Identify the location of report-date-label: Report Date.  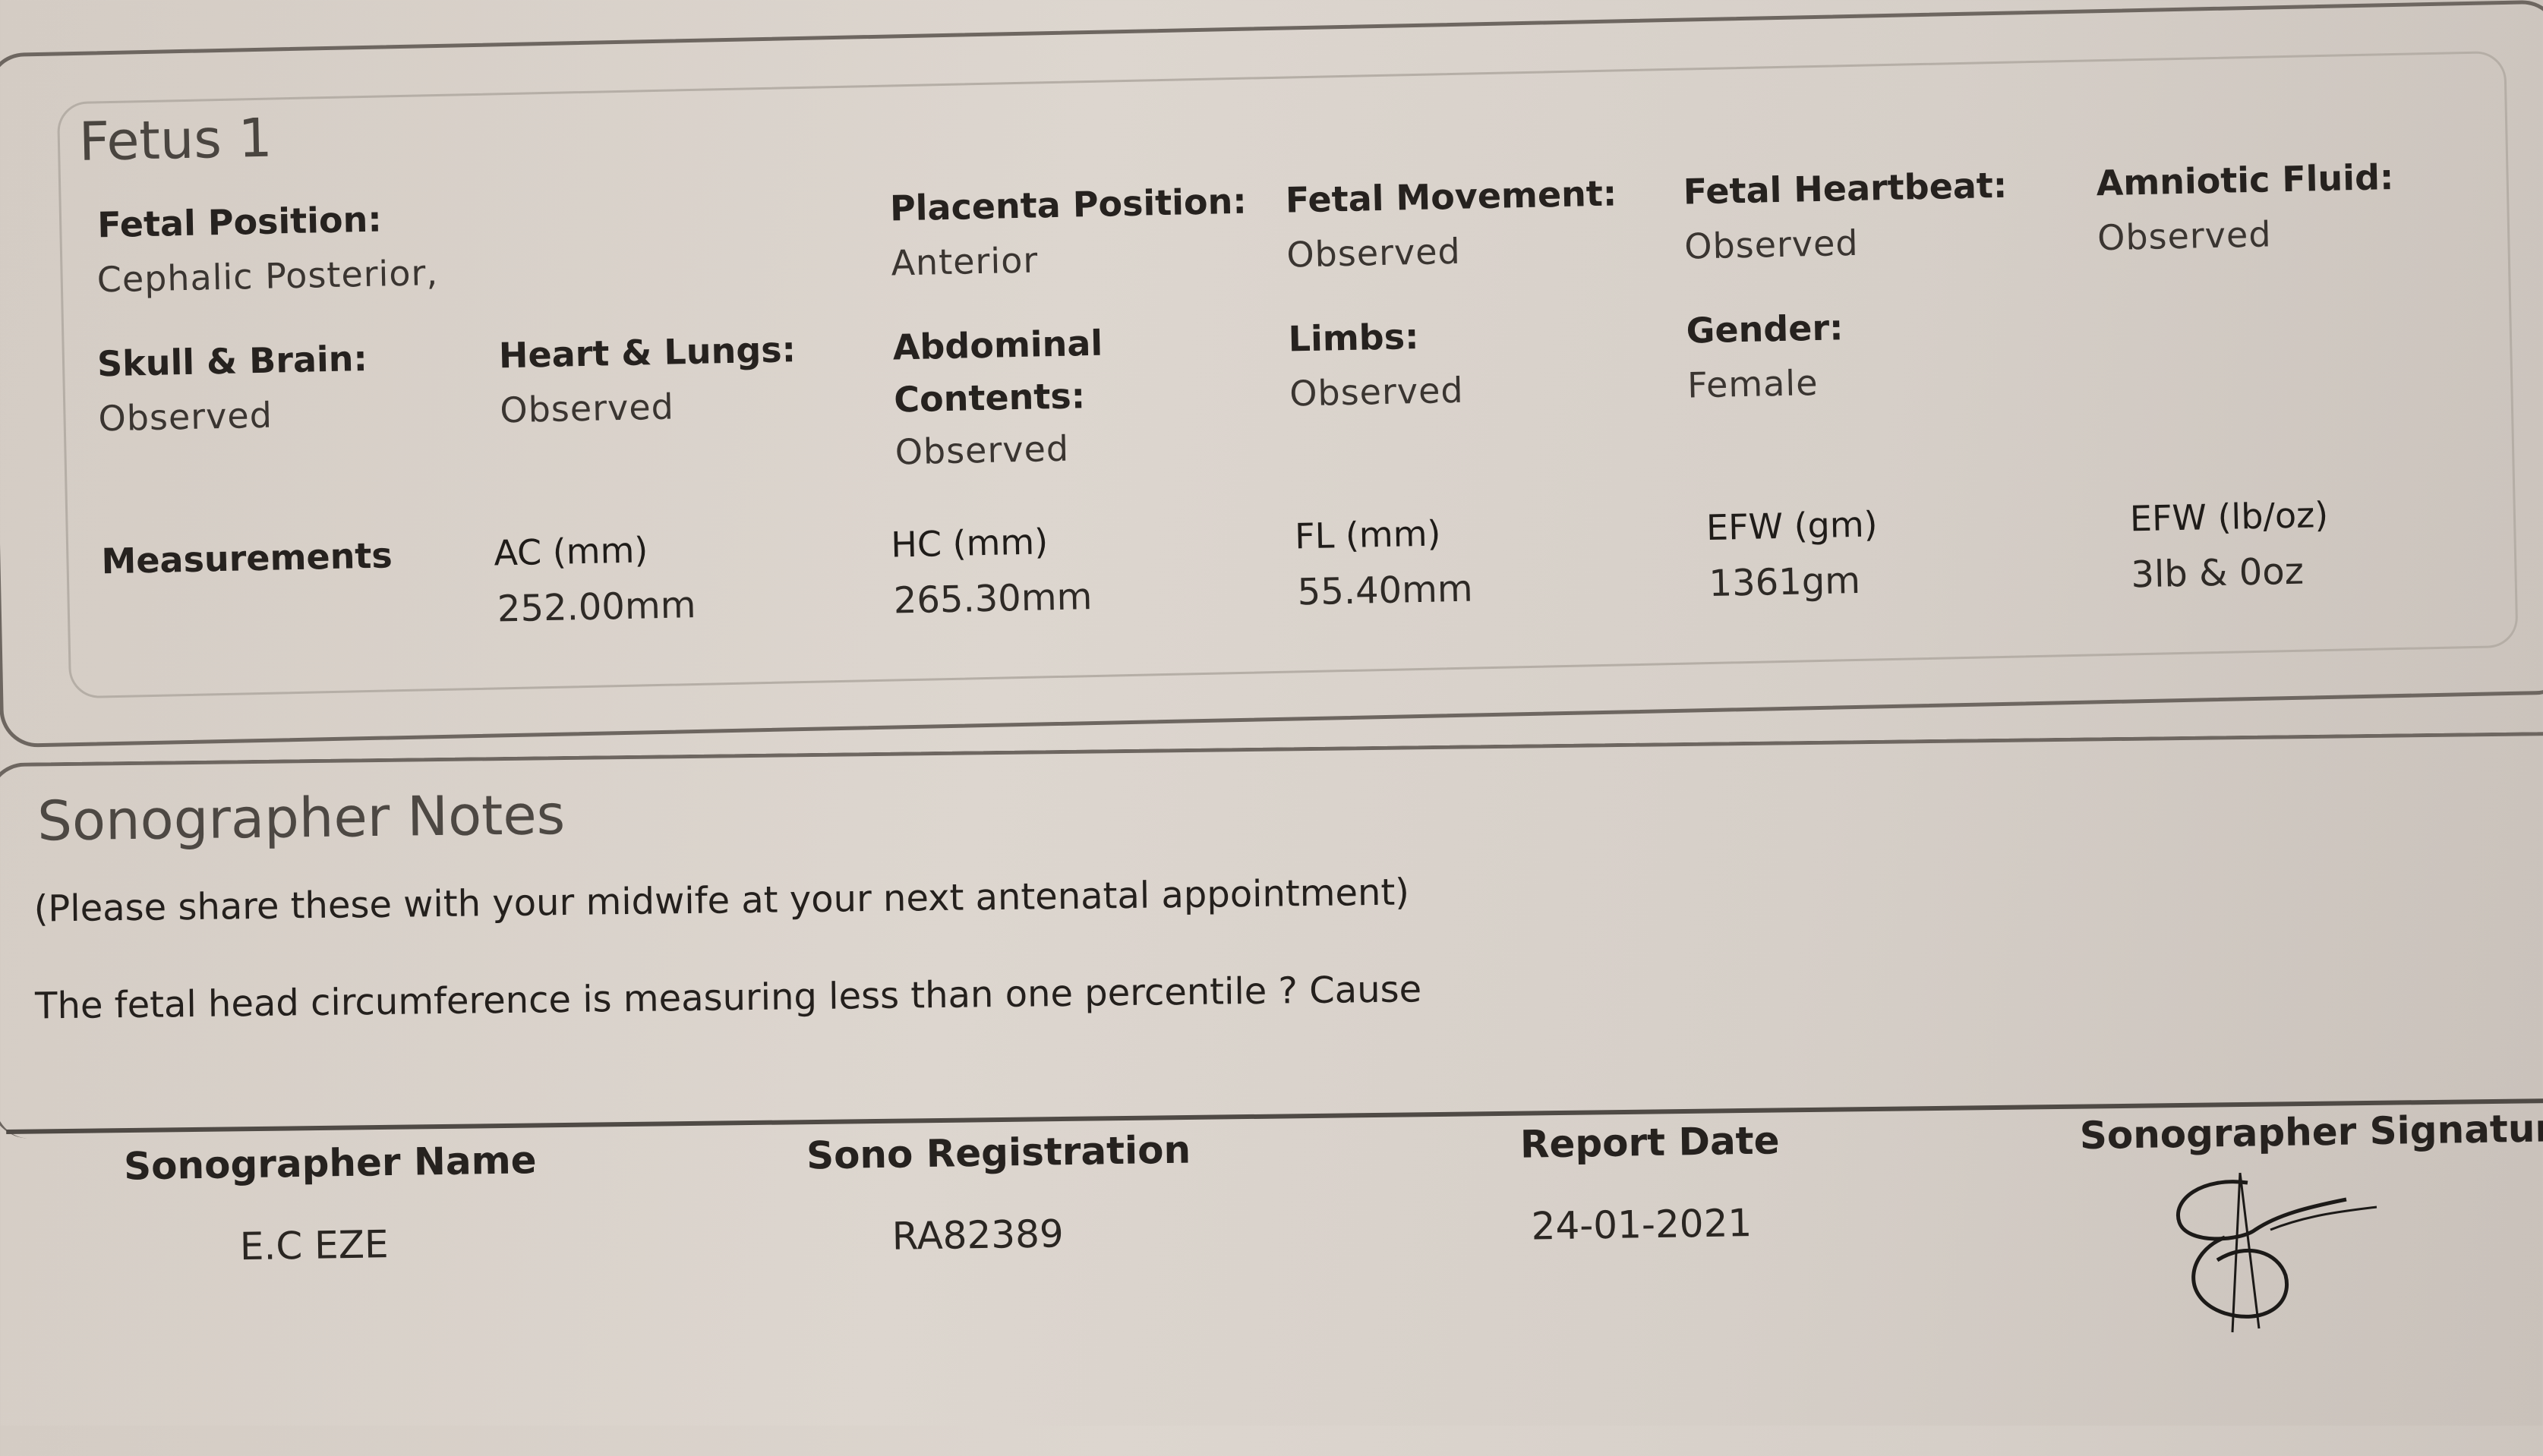
(1649, 1142).